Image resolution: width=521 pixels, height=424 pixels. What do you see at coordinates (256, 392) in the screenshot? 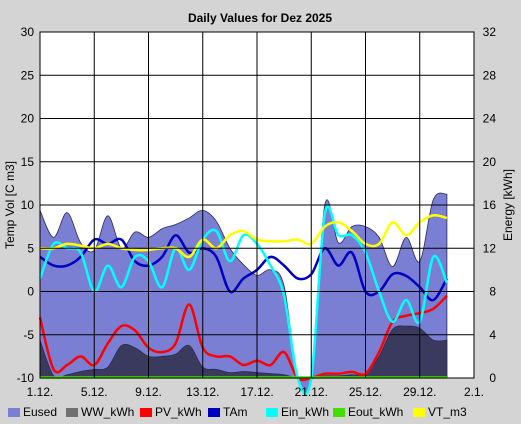
I see `x-tick-label: 17.12.` at bounding box center [256, 392].